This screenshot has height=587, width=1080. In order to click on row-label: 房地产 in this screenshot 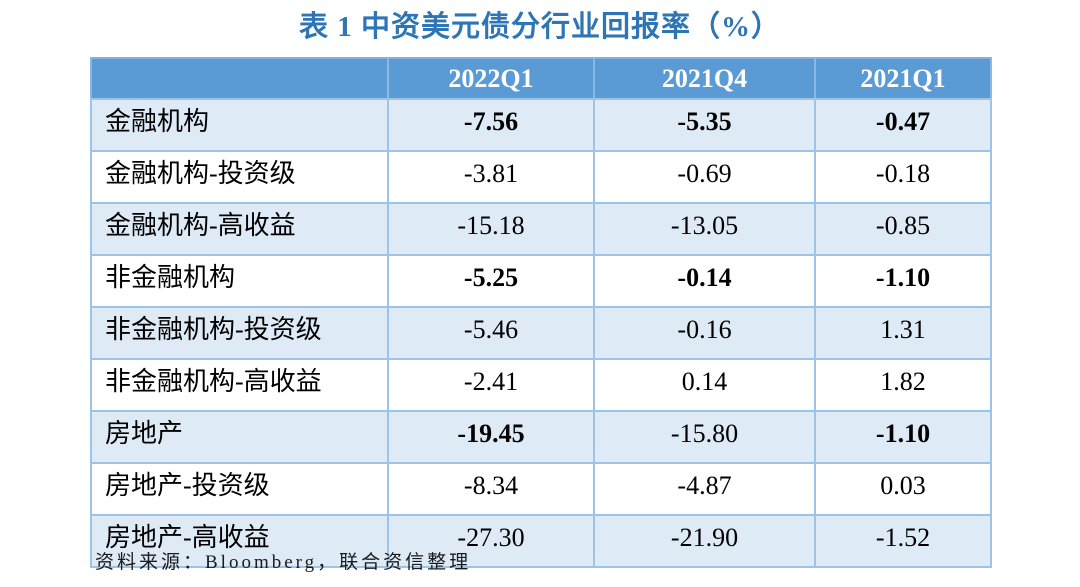, I will do `click(239, 437)`.